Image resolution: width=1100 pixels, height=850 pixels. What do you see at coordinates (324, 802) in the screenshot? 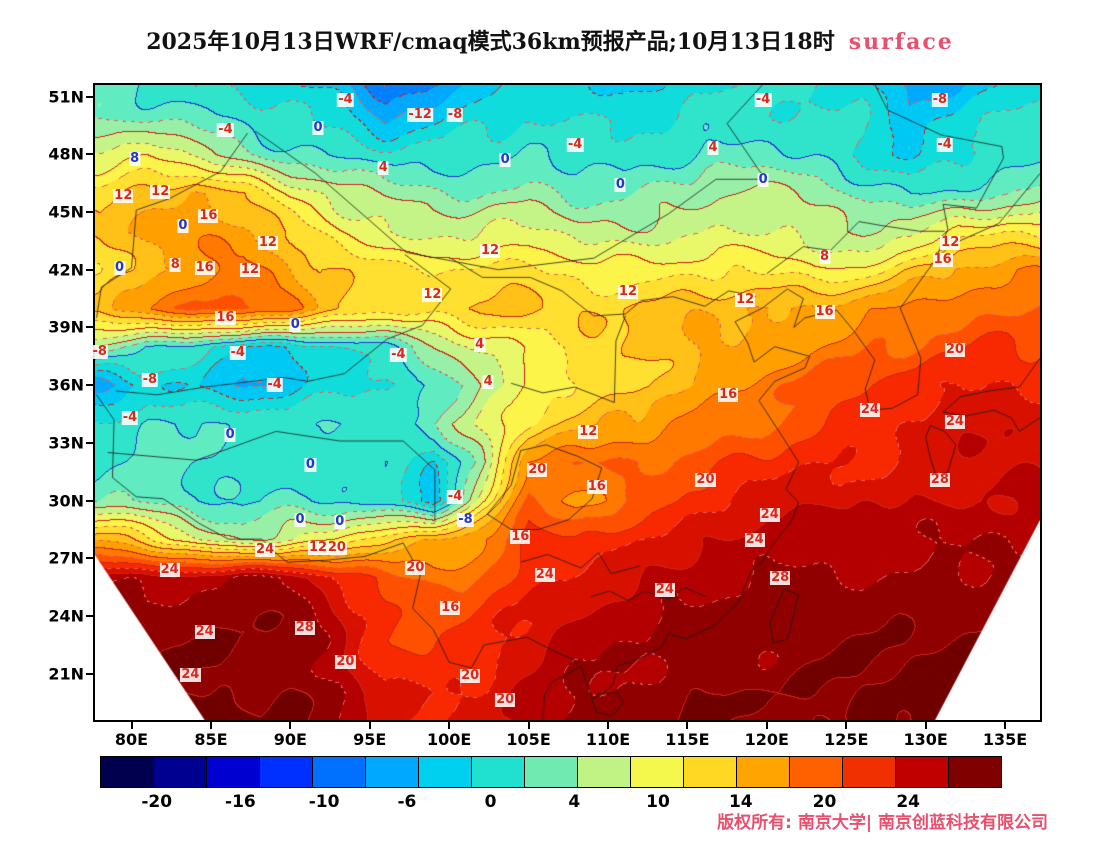
I see `colorbar-tick-label: -10` at bounding box center [324, 802].